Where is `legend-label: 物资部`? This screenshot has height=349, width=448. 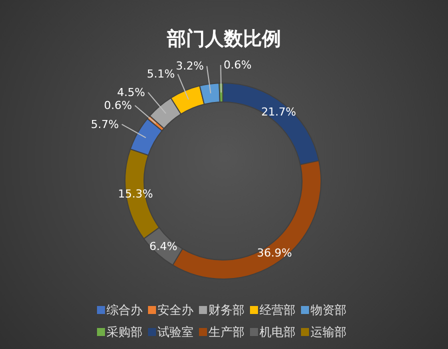
legend-label: 物资部 is located at coordinates (328, 310).